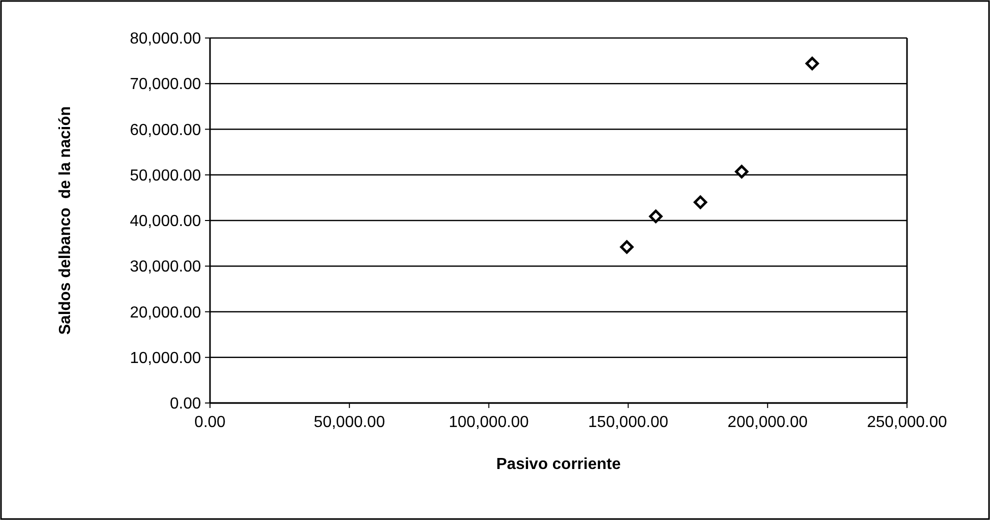 This screenshot has height=520, width=990. What do you see at coordinates (166, 358) in the screenshot?
I see `y-tick-label: 10,000.00` at bounding box center [166, 358].